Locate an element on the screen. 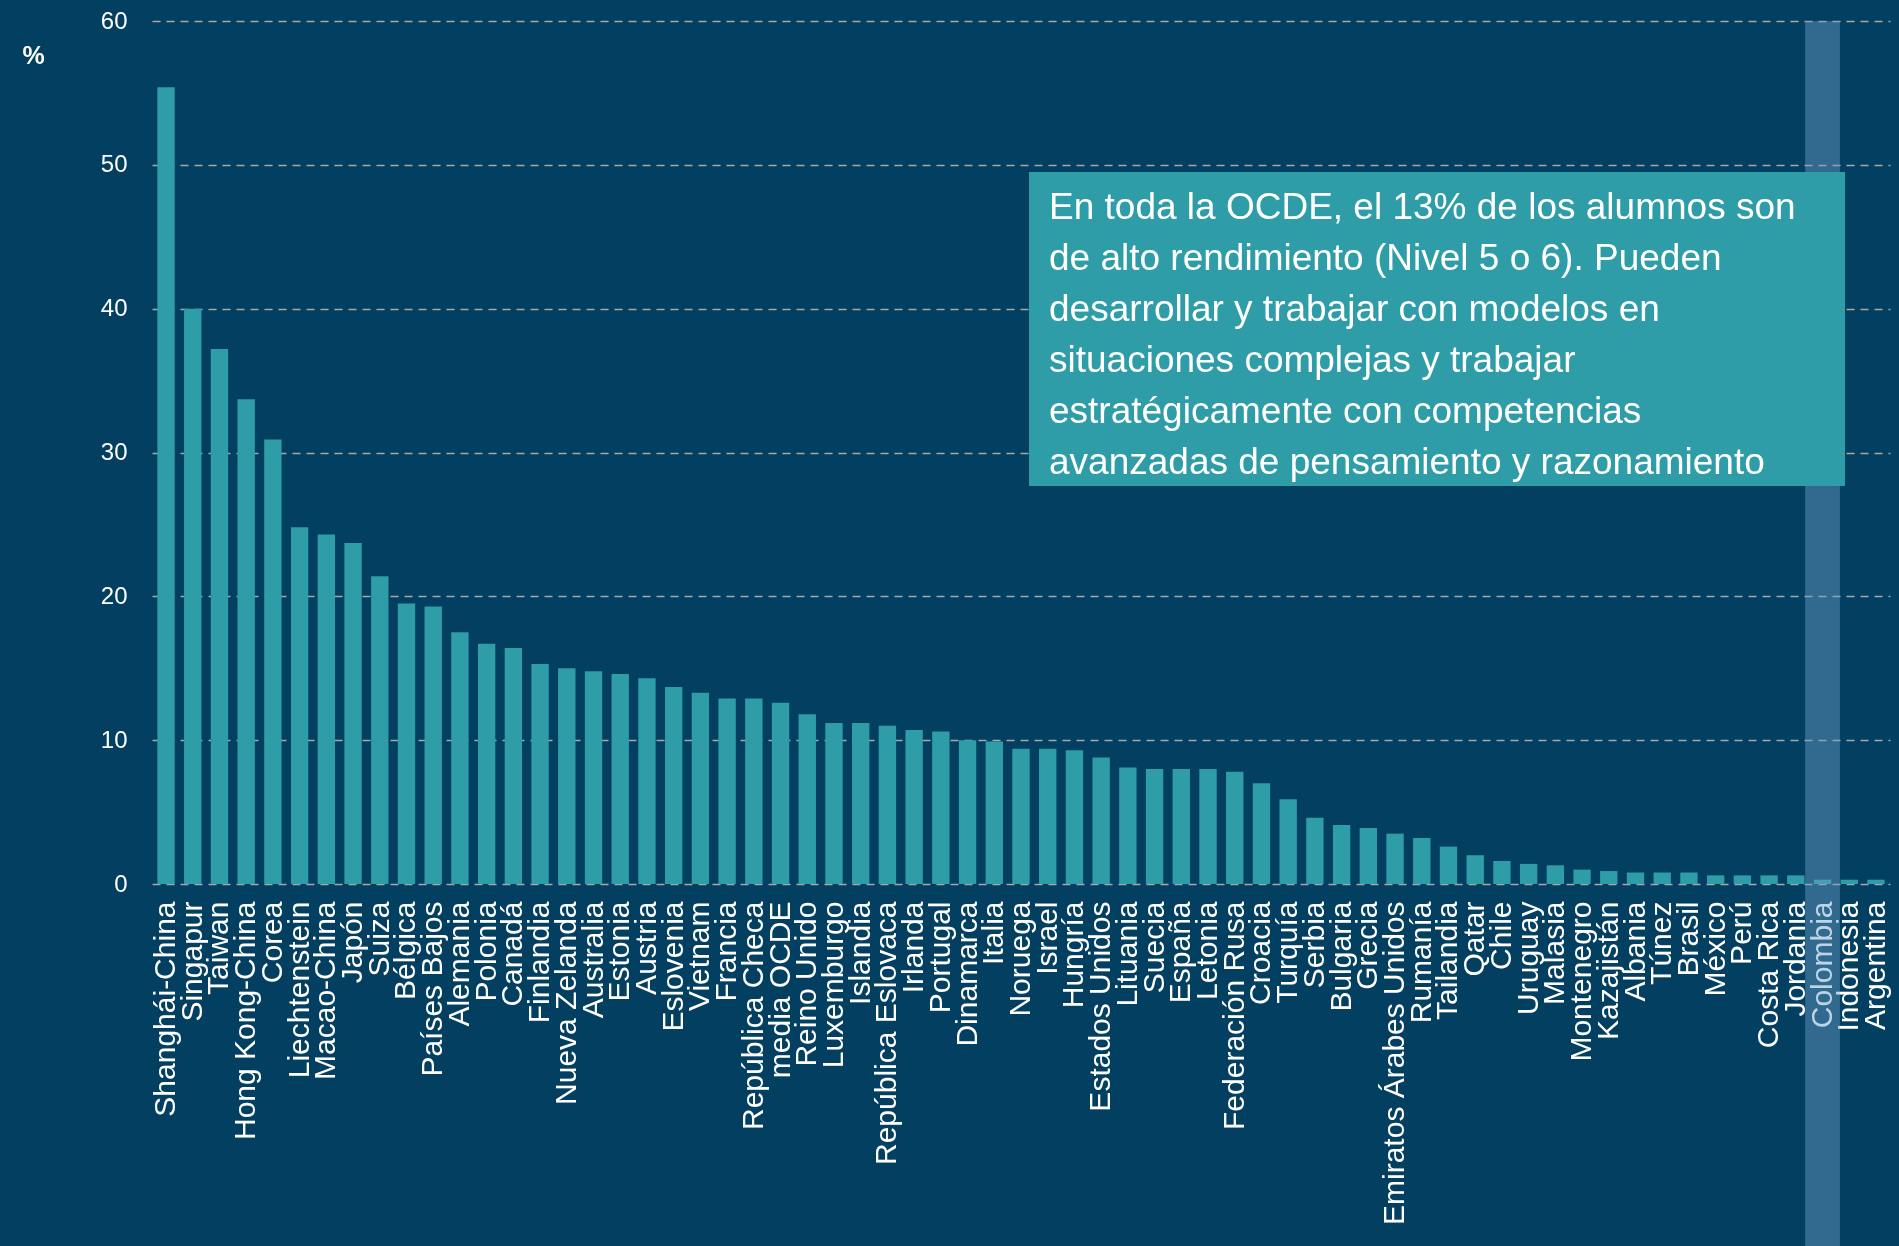 The height and width of the screenshot is (1246, 1899). annotation: En toda la OCDE, el 13% de los alumnos son de alto rendimiento (Nivel 5 o 6). Pueden desarrollar y trabajar con modelos en situaciones complejas y trabajar estratégicamente con competencias avanzadas de pensamiento y razonamiento is located at coordinates (1422, 334).